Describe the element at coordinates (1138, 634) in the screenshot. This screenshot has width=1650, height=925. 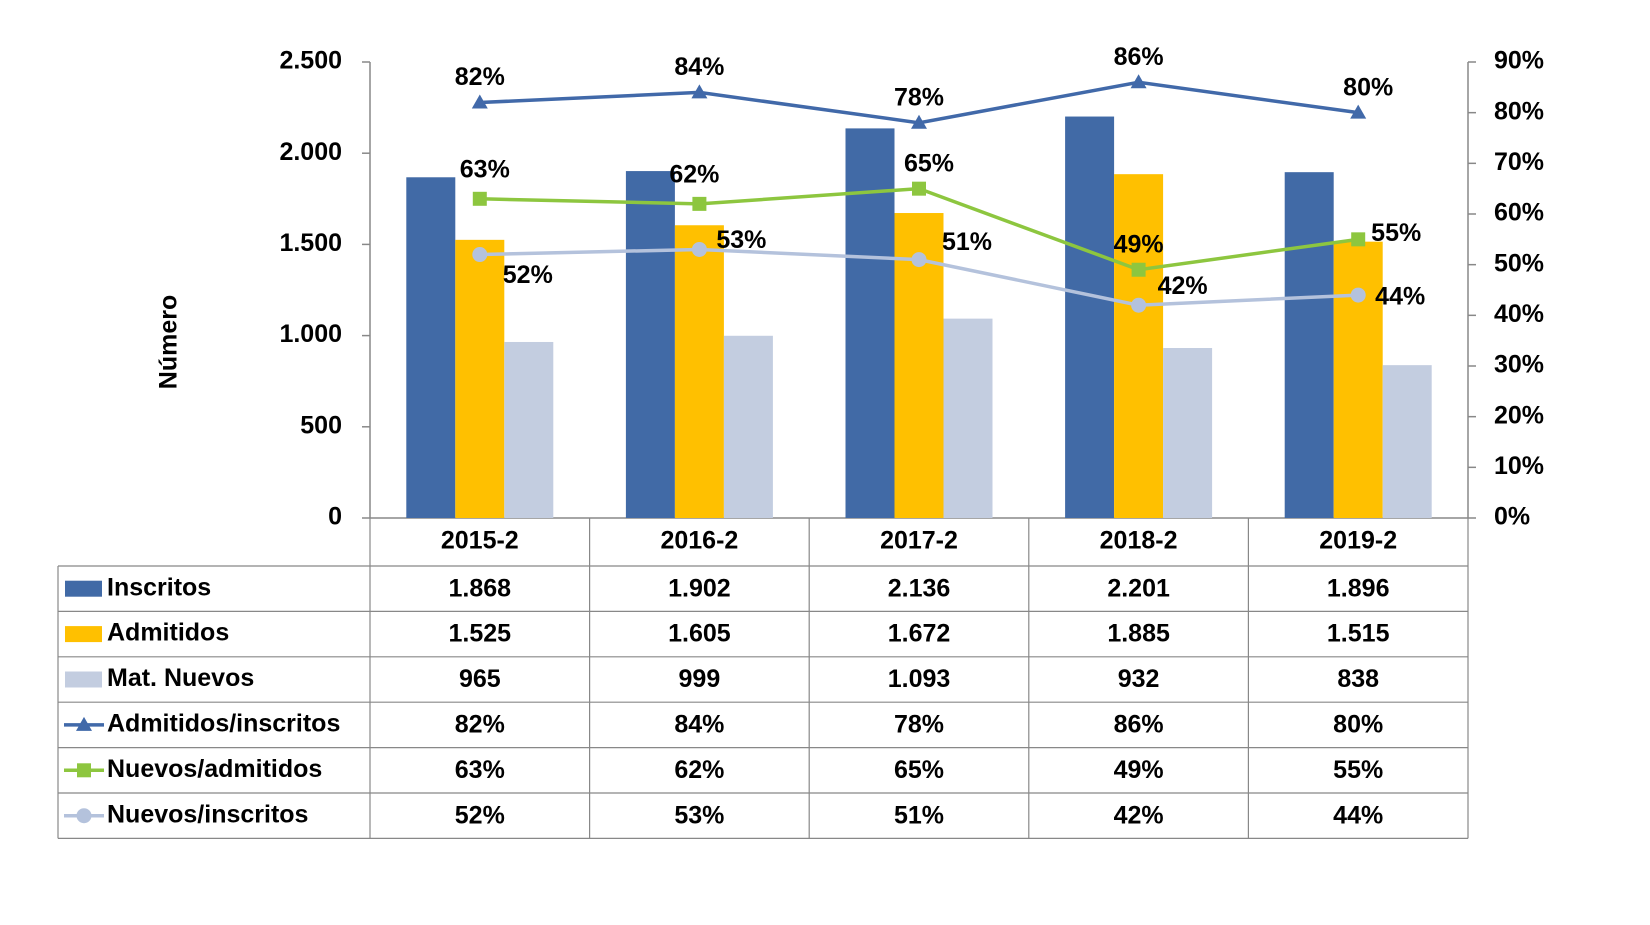
I see `table-cell: 1.885` at that location.